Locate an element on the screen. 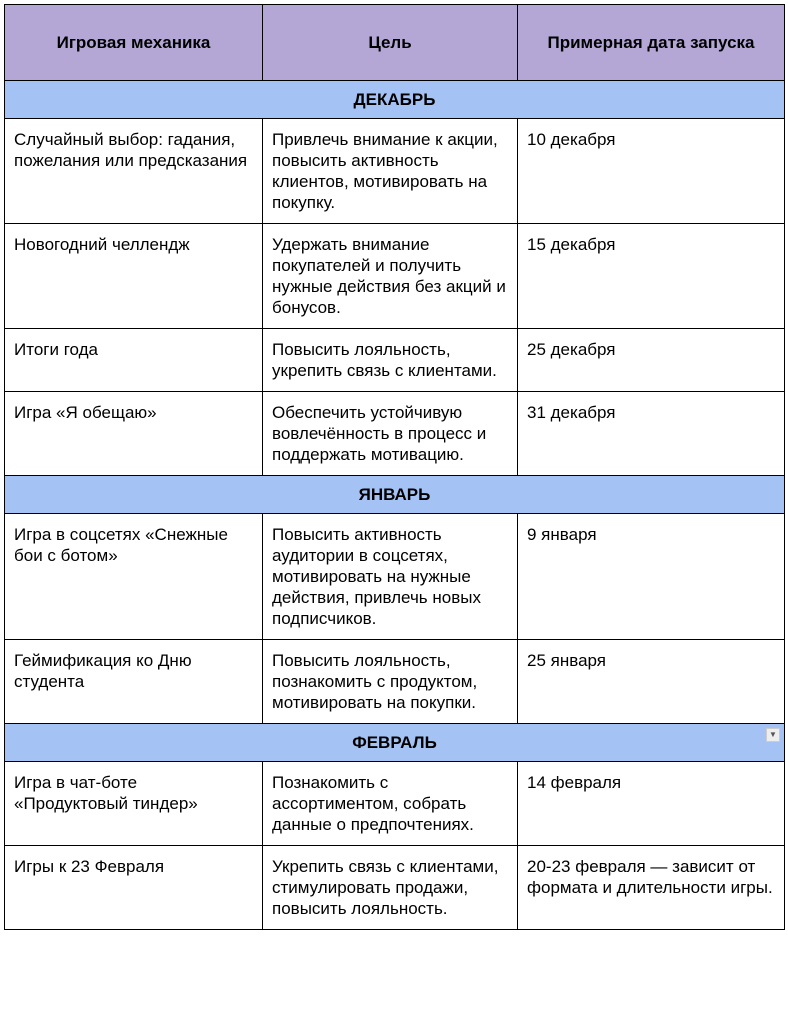  header-mechanic: Игровая механика is located at coordinates (133, 42).